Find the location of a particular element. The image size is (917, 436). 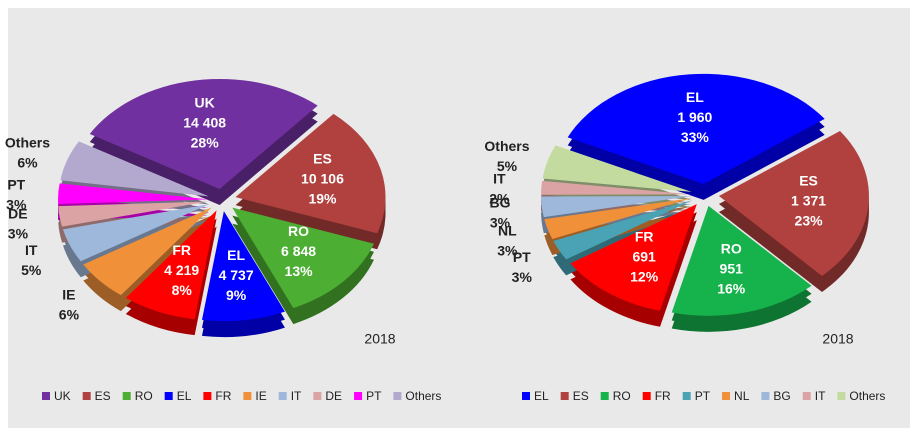

legend-label: UK is located at coordinates (62, 396).